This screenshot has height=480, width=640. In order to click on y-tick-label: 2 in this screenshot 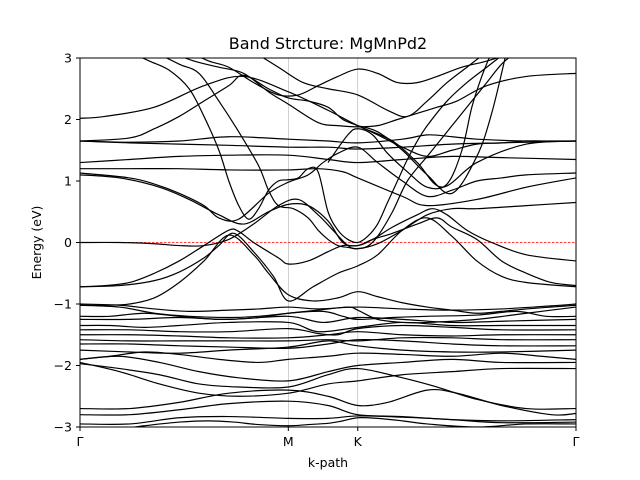, I will do `click(68, 119)`.